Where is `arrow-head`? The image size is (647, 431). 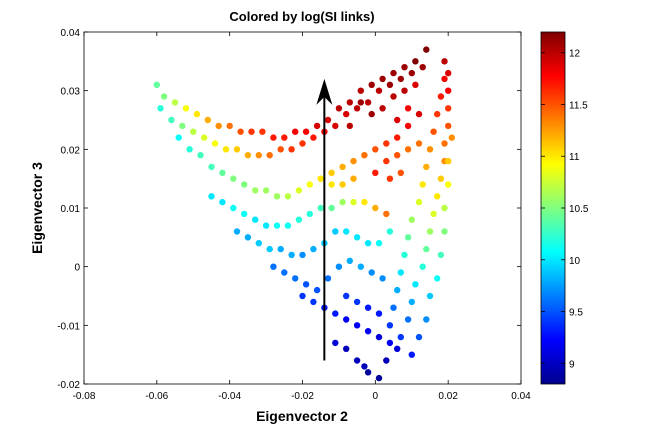 arrow-head is located at coordinates (324, 91).